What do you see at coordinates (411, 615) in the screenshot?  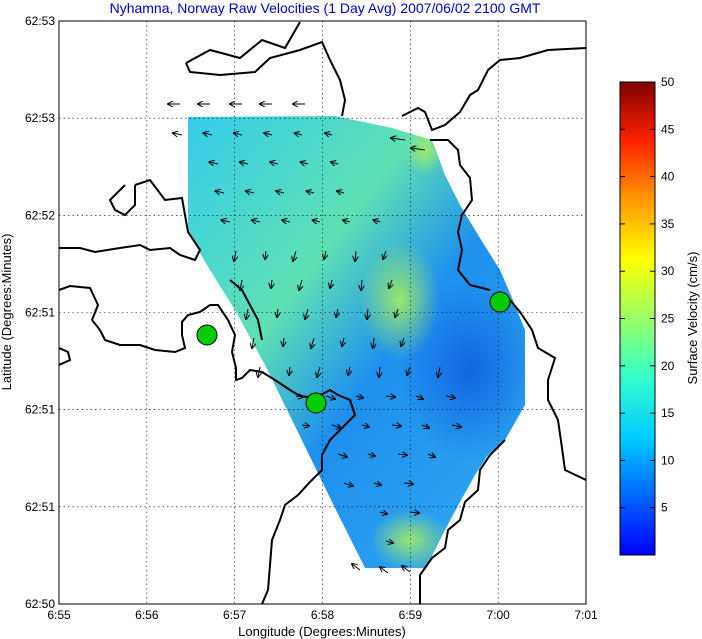 I see `x-tick-label: 6:59` at bounding box center [411, 615].